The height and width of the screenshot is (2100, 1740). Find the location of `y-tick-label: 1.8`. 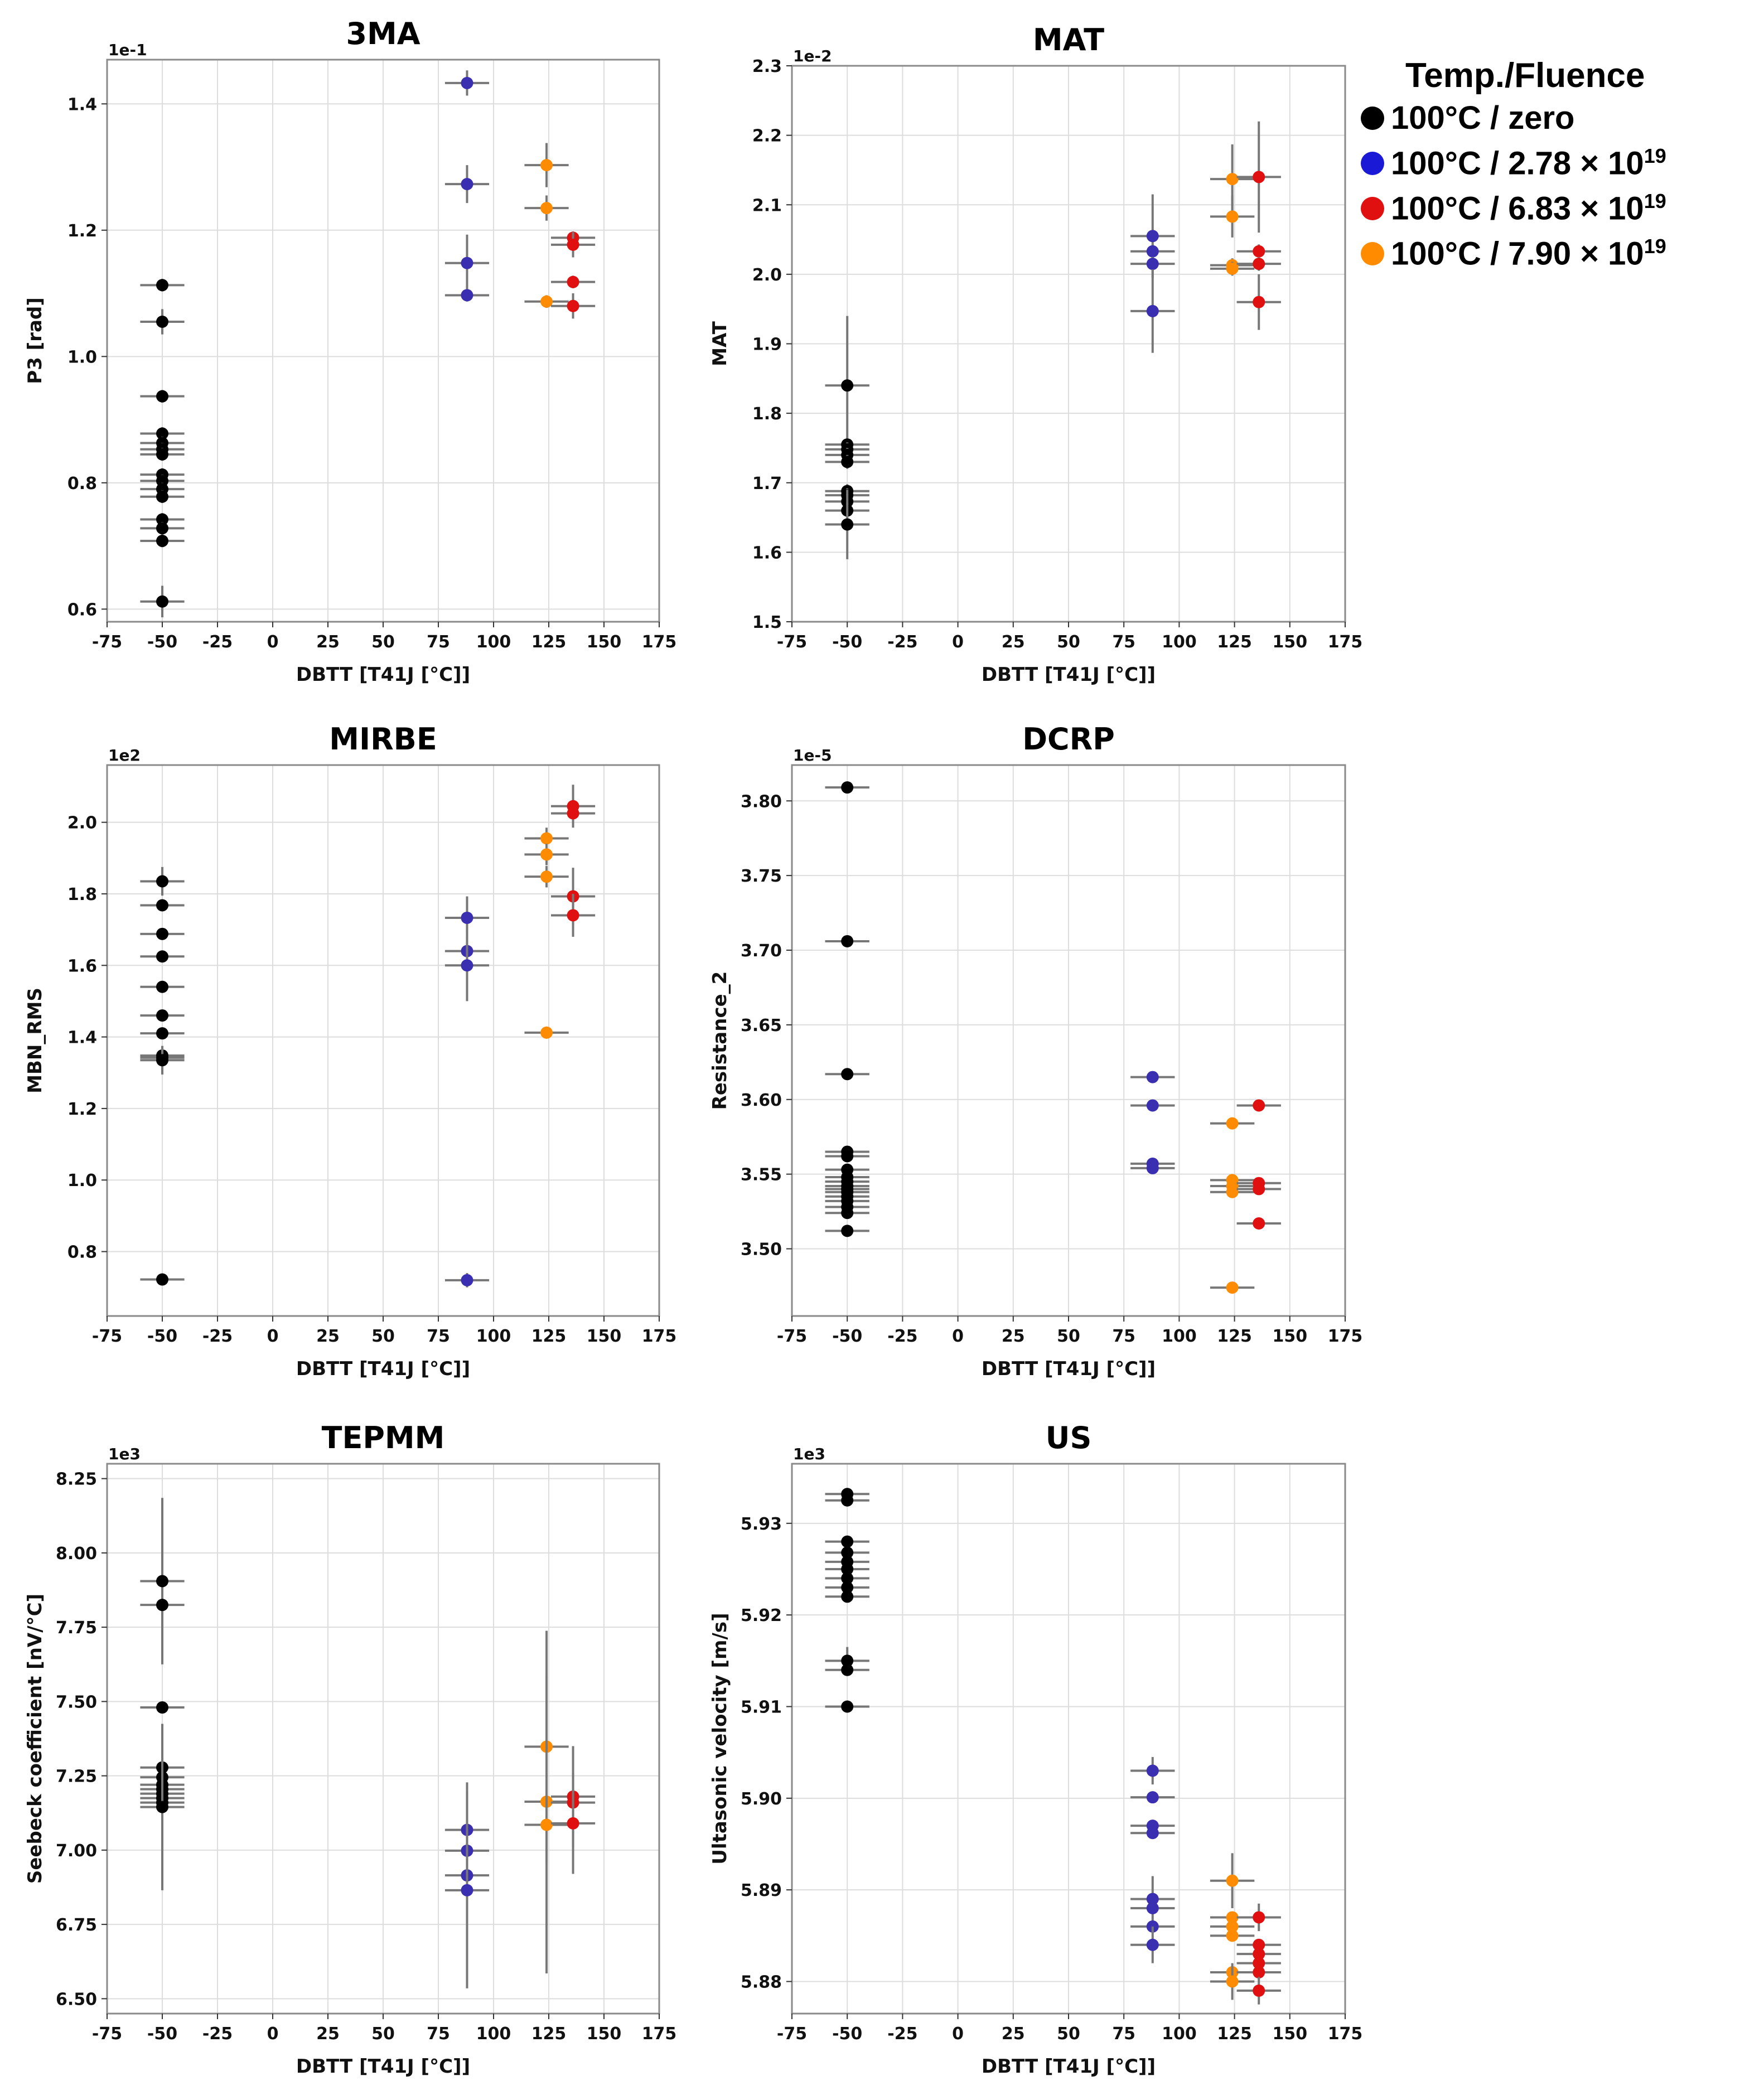

y-tick-label: 1.8 is located at coordinates (767, 414).